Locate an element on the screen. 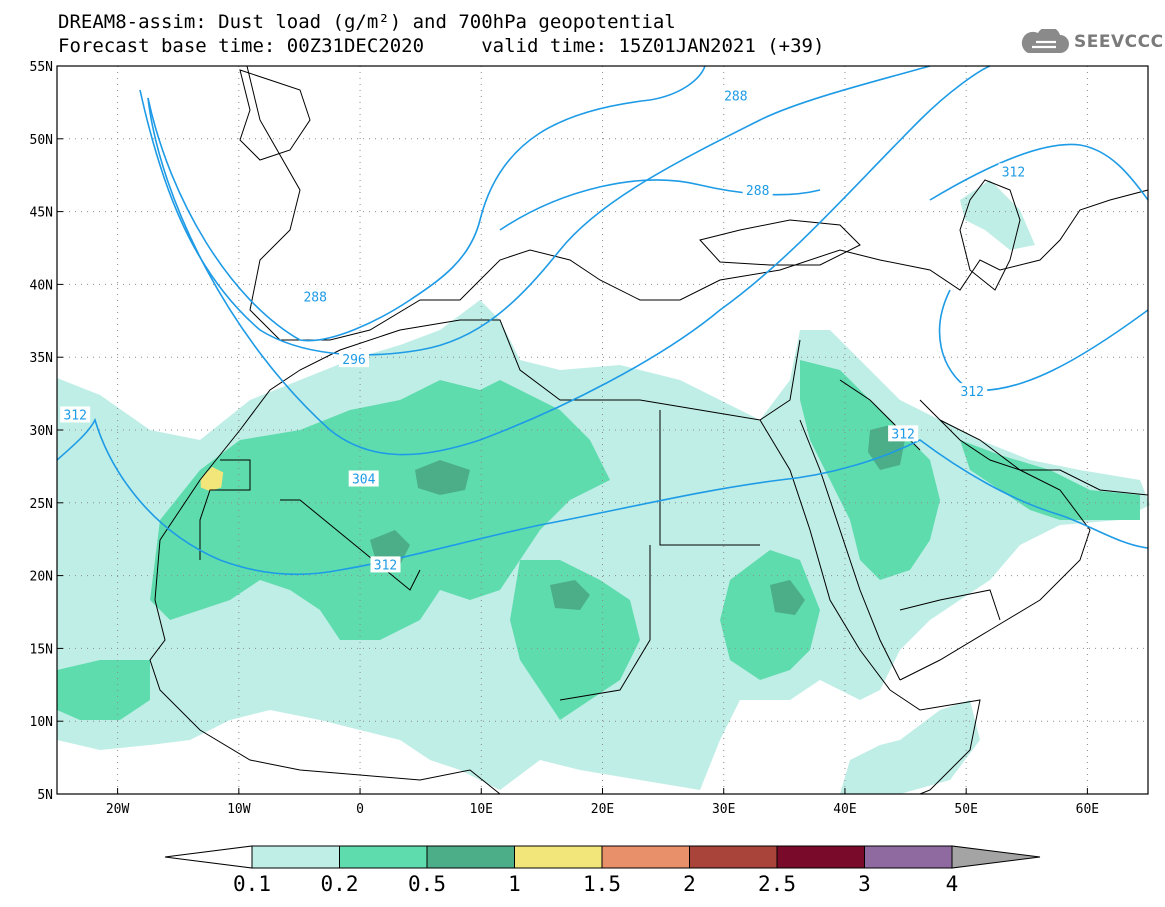 Image resolution: width=1165 pixels, height=907 pixels. north-africa-coastline is located at coordinates (480, 430).